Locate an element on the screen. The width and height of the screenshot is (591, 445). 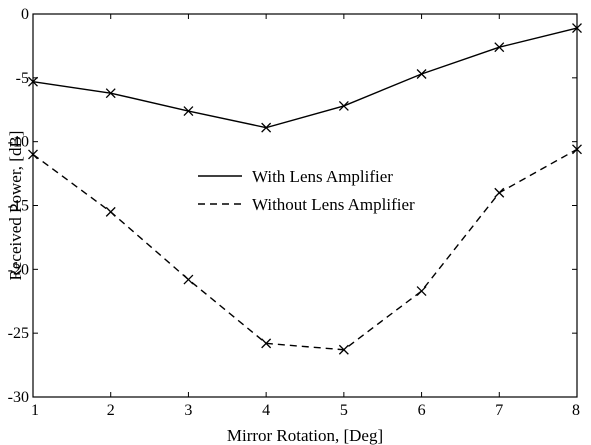
legend-item-2: Without Lens Amplifier is located at coordinates (306, 204).